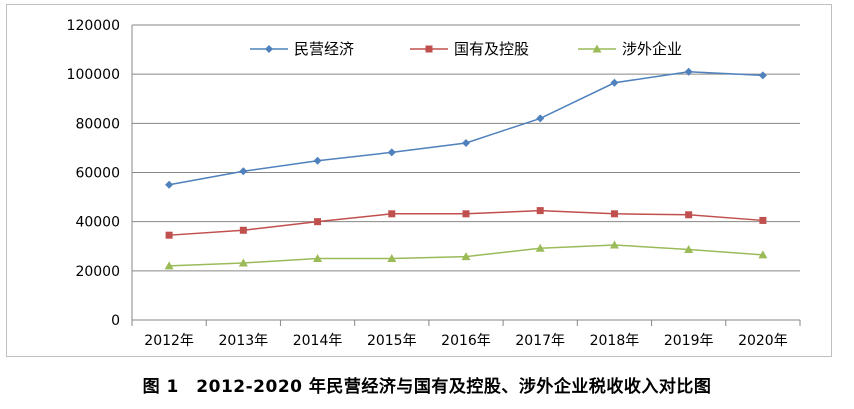 The image size is (854, 409). Describe the element at coordinates (115, 321) in the screenshot. I see `y-tick-label: 0` at that location.